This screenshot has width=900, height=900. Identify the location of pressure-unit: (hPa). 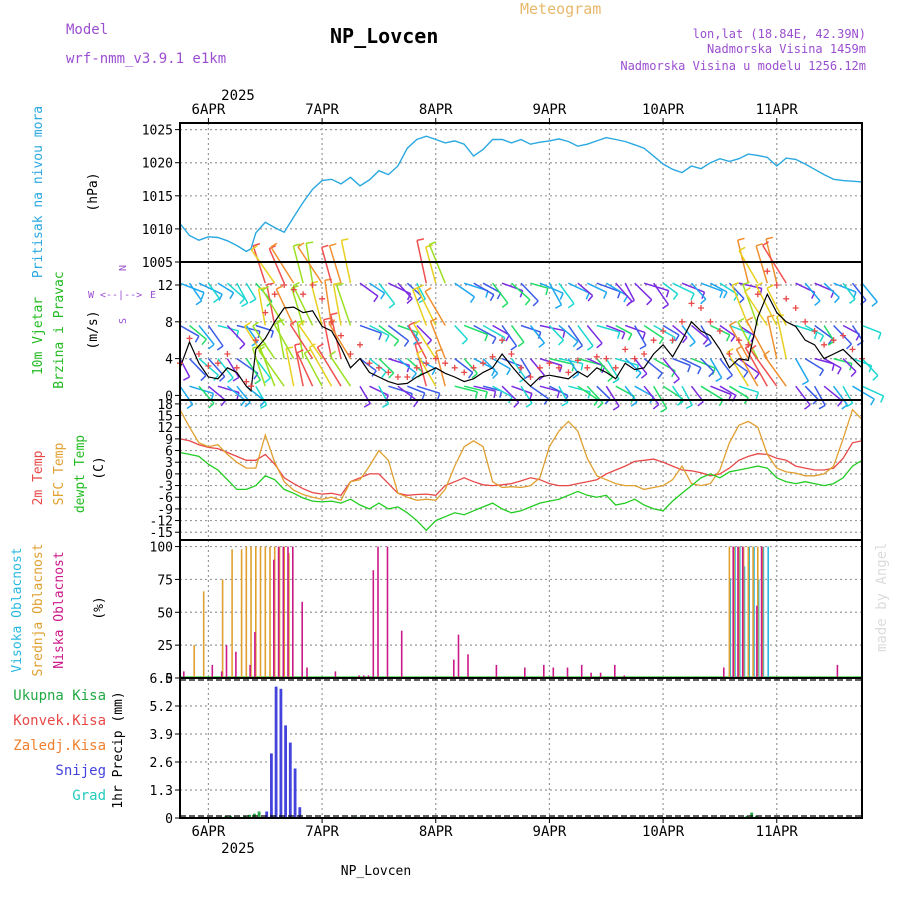
(93, 191).